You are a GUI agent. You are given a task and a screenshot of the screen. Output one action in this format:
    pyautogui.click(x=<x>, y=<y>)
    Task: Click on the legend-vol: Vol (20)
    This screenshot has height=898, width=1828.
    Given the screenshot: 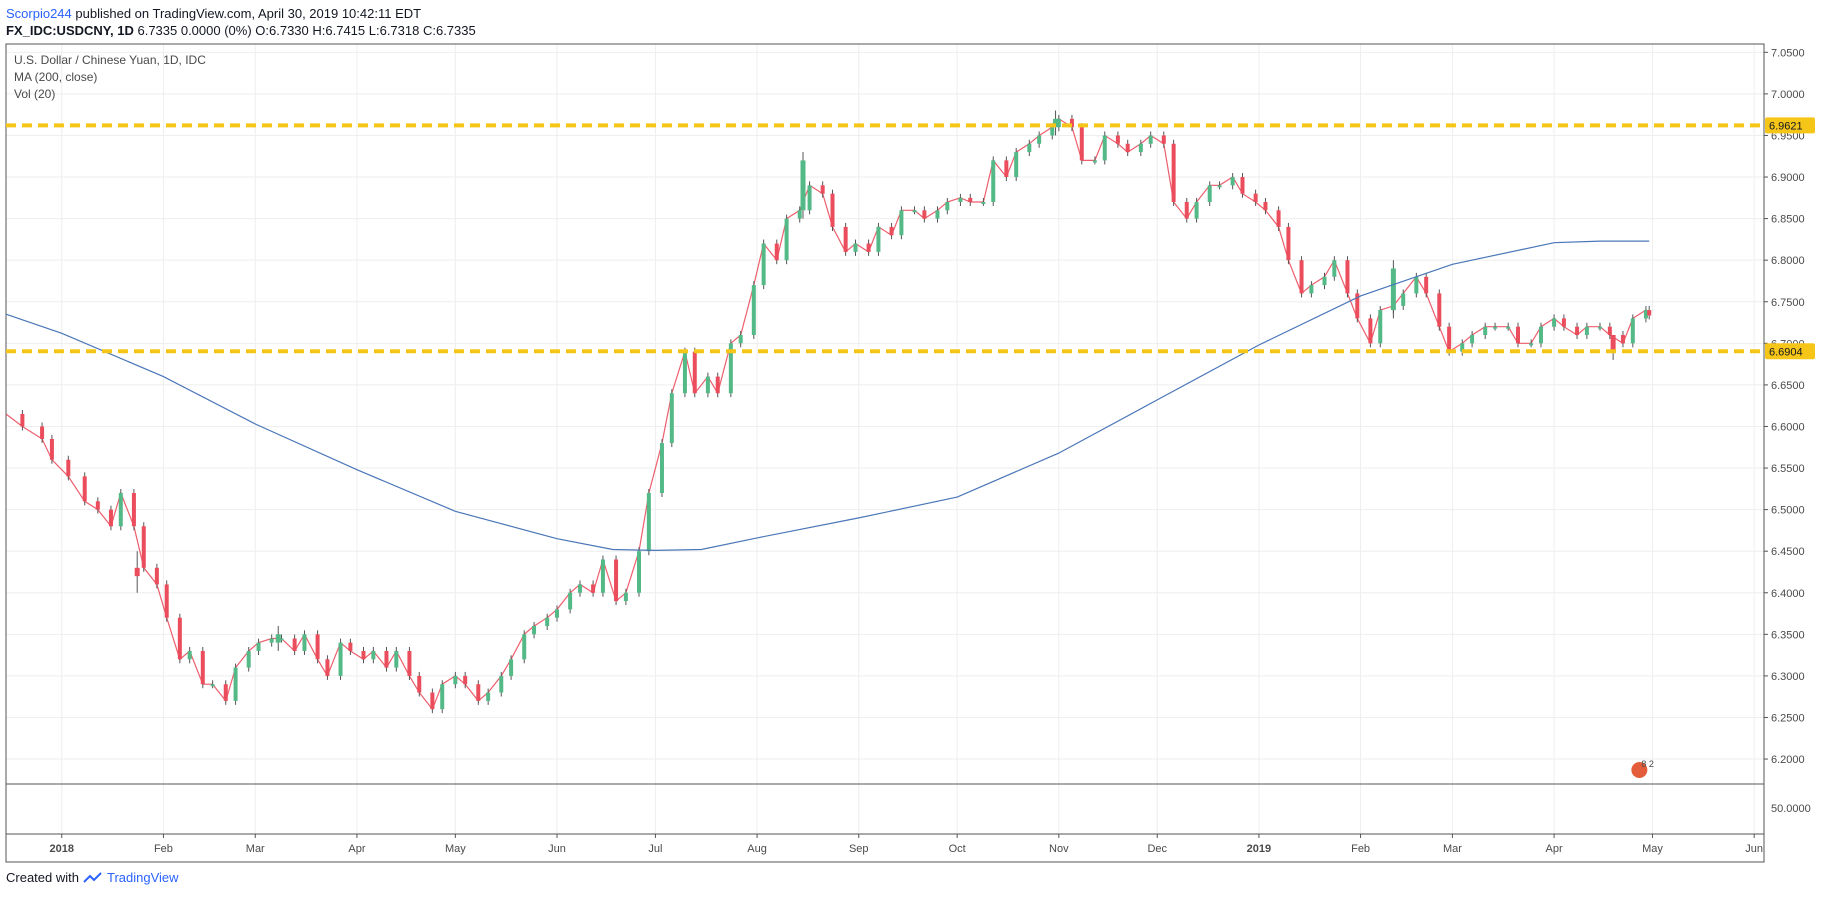 What is the action you would take?
    pyautogui.click(x=34, y=94)
    